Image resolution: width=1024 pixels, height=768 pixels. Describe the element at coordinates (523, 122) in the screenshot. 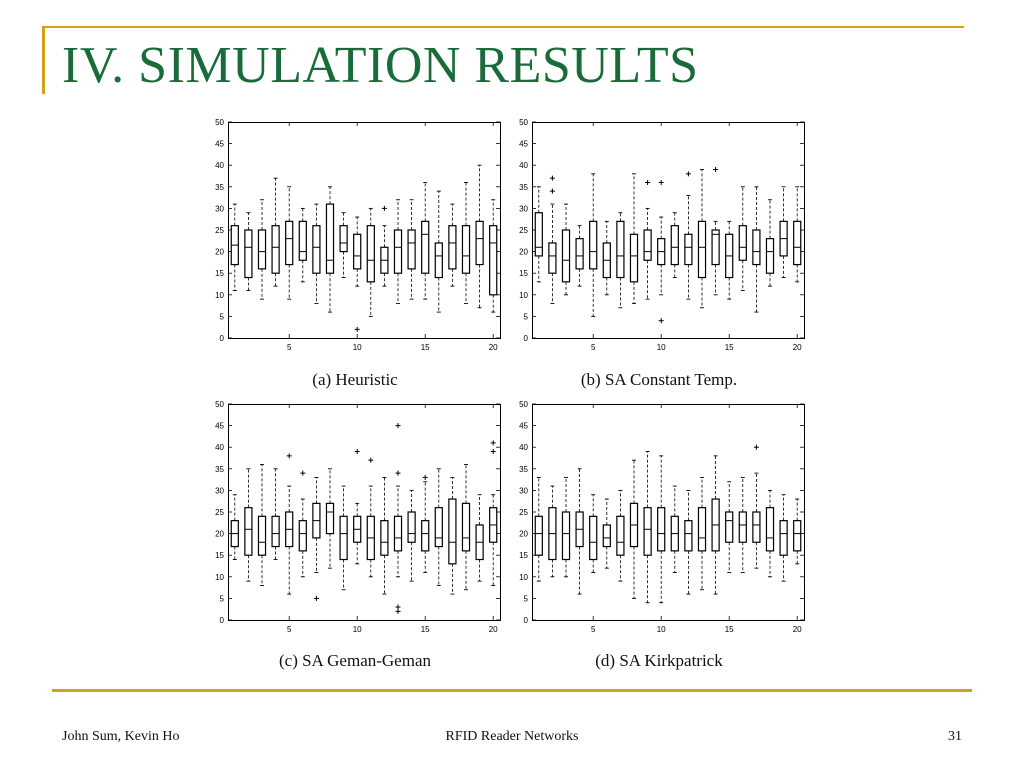

I see `y-tick-label: 50` at that location.